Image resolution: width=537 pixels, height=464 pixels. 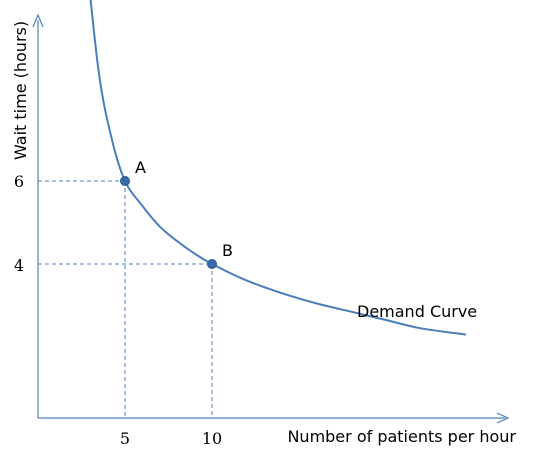 What do you see at coordinates (401, 436) in the screenshot?
I see `x-axis-title: Number of patients per hour` at bounding box center [401, 436].